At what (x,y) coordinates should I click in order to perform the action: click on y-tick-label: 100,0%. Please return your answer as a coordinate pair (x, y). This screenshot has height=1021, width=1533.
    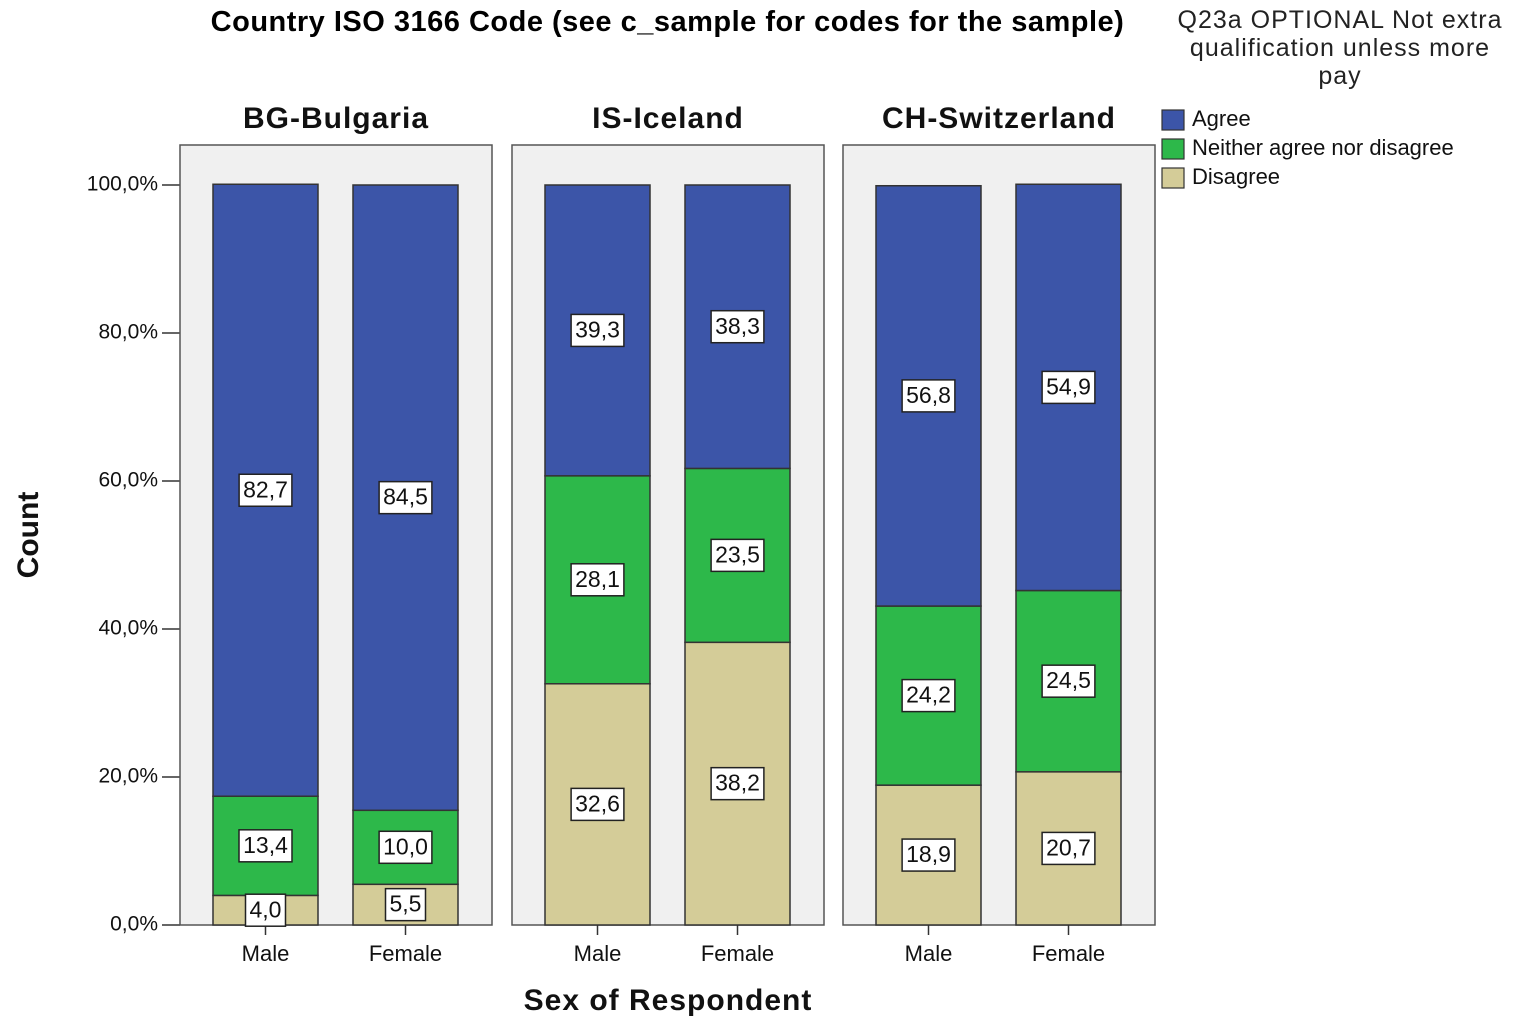
    Looking at the image, I should click on (122, 184).